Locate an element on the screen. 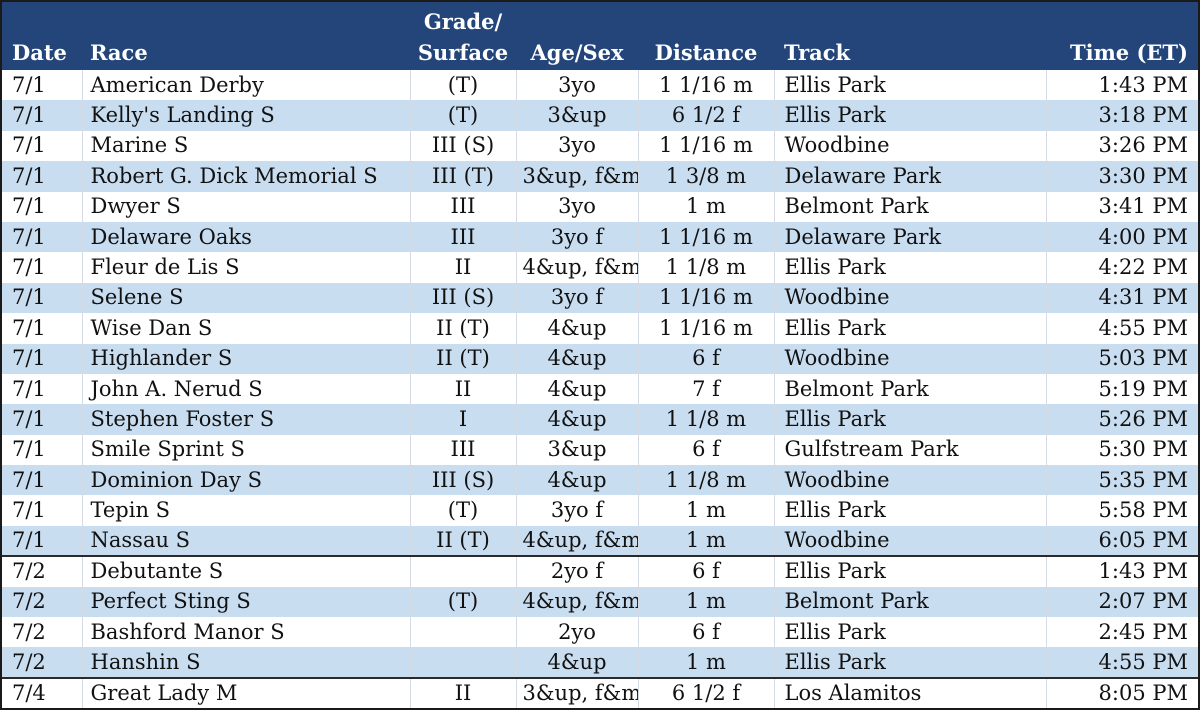 This screenshot has width=1200, height=710. cell-grade-surface: III (S) is located at coordinates (463, 298).